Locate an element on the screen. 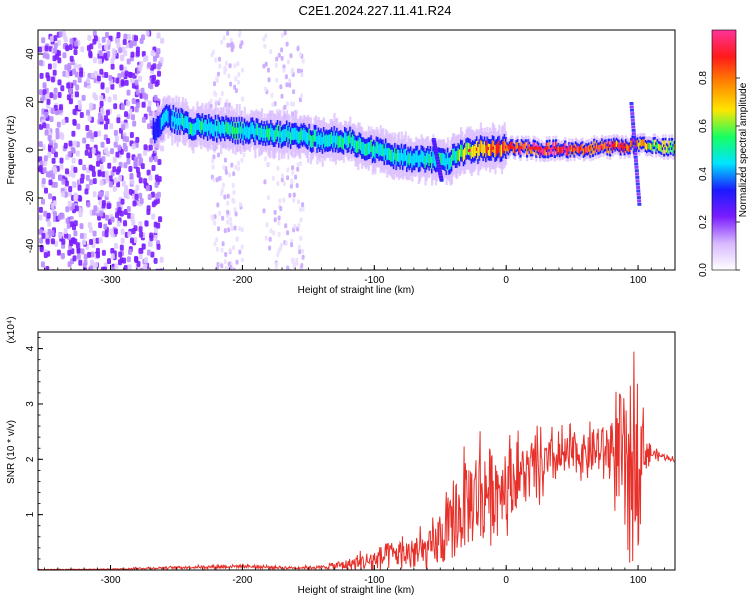 This screenshot has height=600, width=750. spectrogram-y-axis-label: Frequency (Hz) is located at coordinates (11, 150).